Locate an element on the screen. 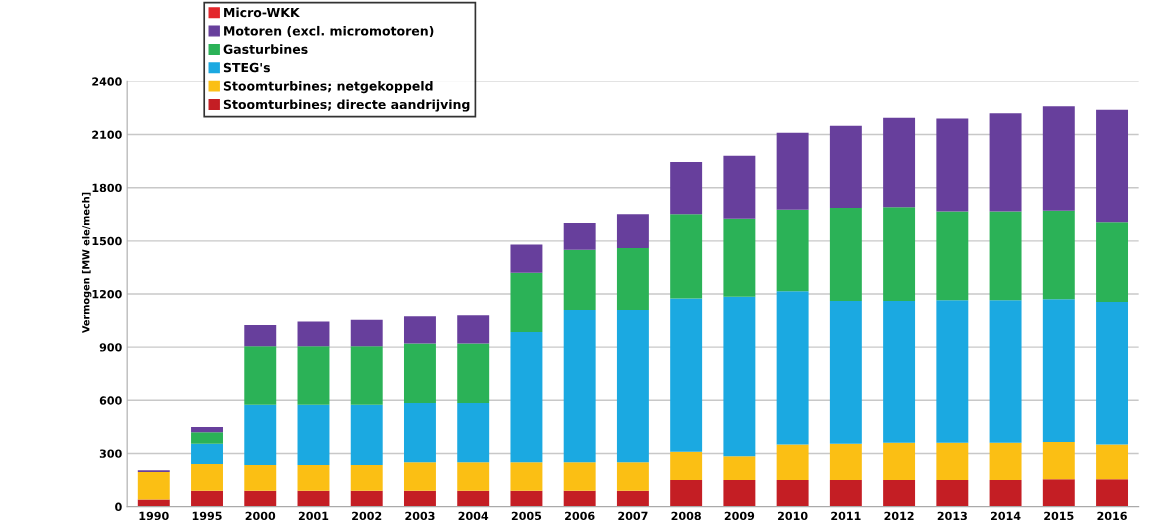 The height and width of the screenshot is (525, 1156). x-tick-label: 2004 is located at coordinates (473, 516).